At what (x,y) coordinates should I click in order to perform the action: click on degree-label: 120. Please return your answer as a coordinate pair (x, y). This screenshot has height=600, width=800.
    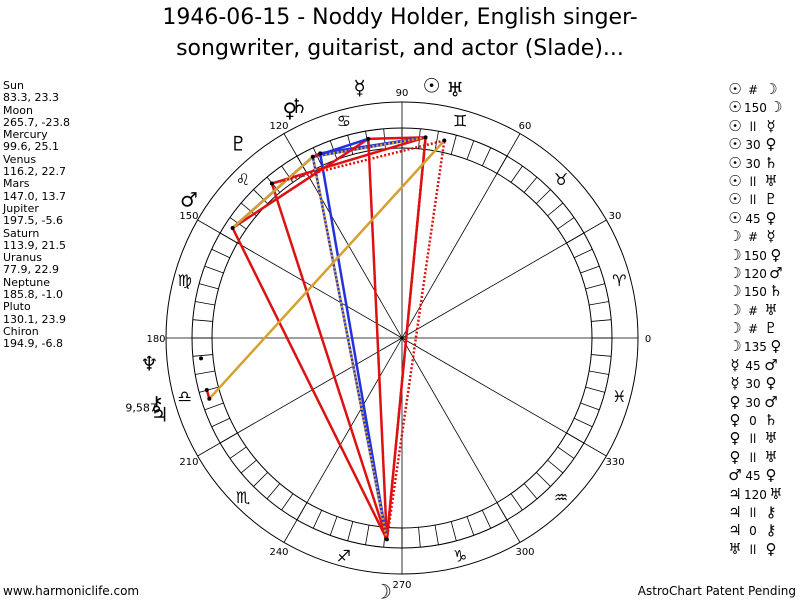
    Looking at the image, I should click on (278, 126).